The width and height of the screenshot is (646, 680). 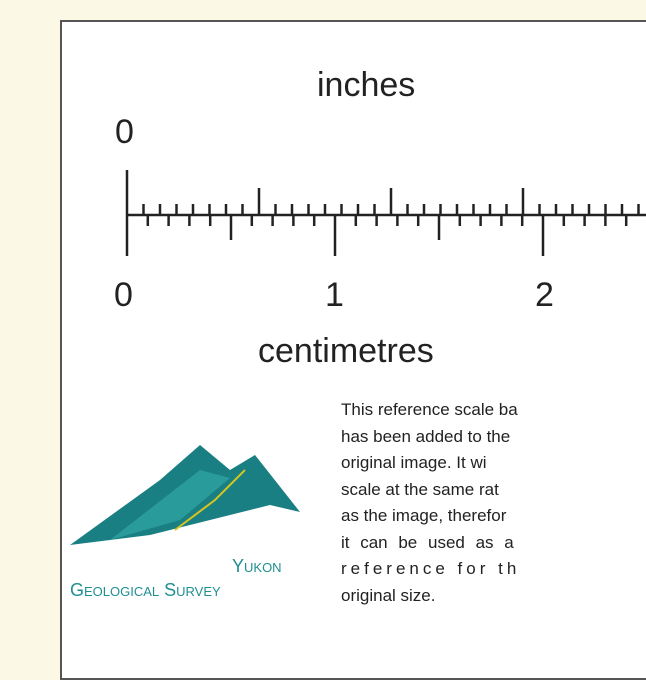 What do you see at coordinates (334, 295) in the screenshot?
I see `cm-tick-label: 1` at bounding box center [334, 295].